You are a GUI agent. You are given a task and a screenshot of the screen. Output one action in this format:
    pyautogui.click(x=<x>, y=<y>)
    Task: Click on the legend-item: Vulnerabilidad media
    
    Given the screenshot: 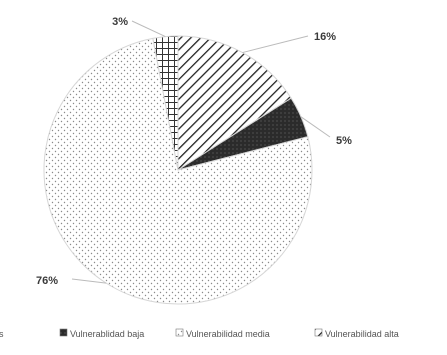 What is the action you would take?
    pyautogui.click(x=222, y=333)
    